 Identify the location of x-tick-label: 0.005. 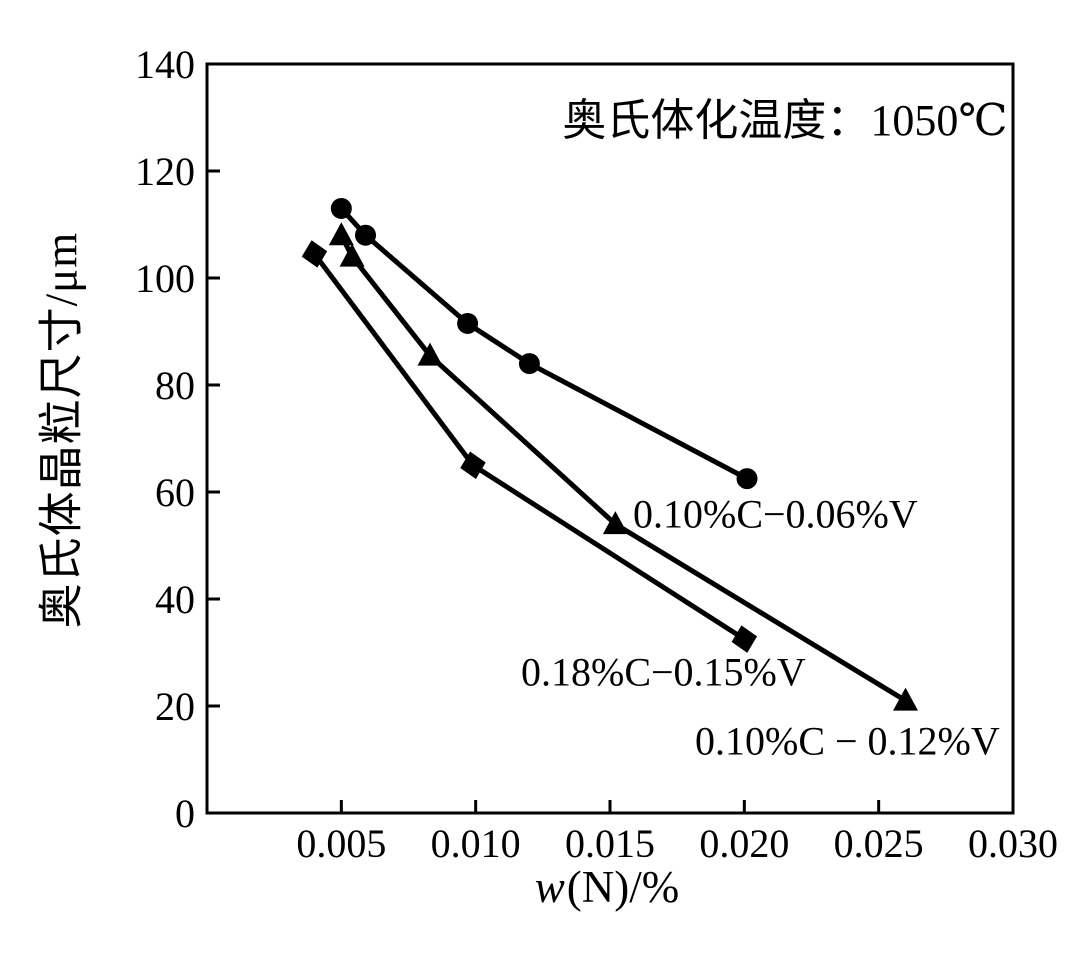
(341, 843).